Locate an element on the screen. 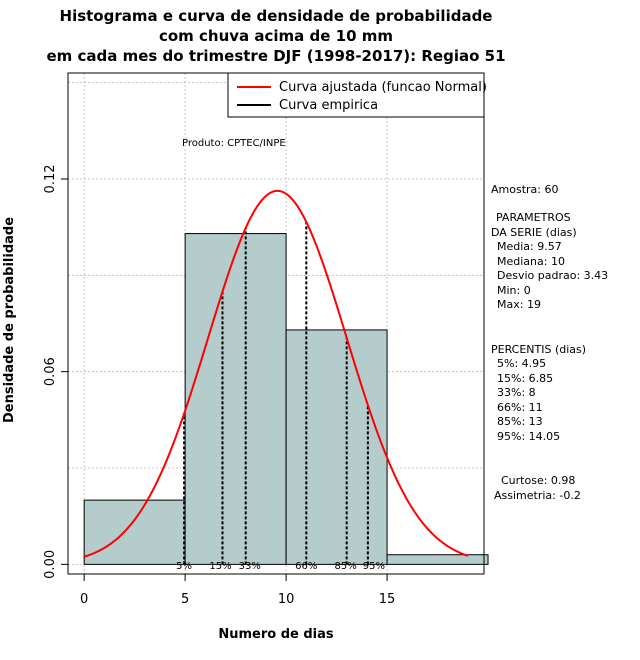 This screenshot has height=660, width=640. y-axis-title: Densidade de probabilidade is located at coordinates (9, 320).